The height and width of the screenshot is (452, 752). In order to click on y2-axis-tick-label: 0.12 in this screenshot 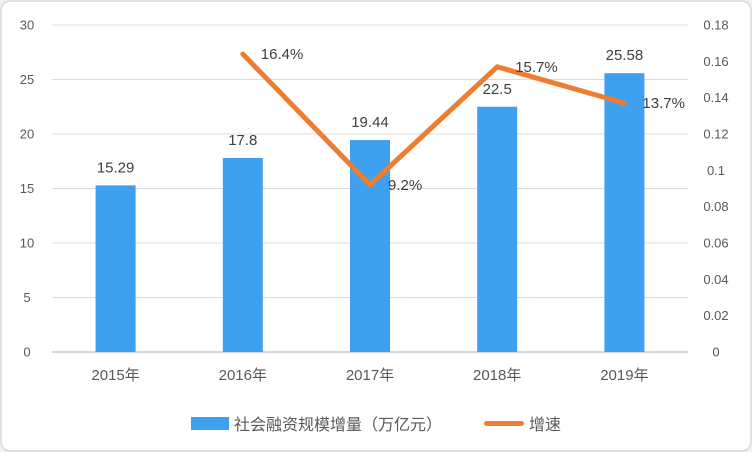, I will do `click(715, 134)`.